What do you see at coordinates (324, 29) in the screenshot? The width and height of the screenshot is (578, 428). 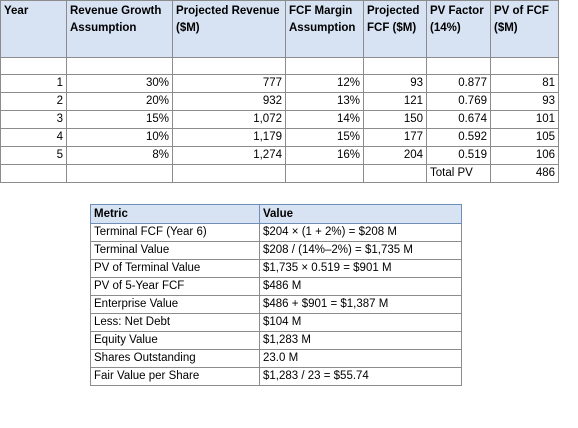 I see `header-fcf-margin: FCF Margin Assumption` at bounding box center [324, 29].